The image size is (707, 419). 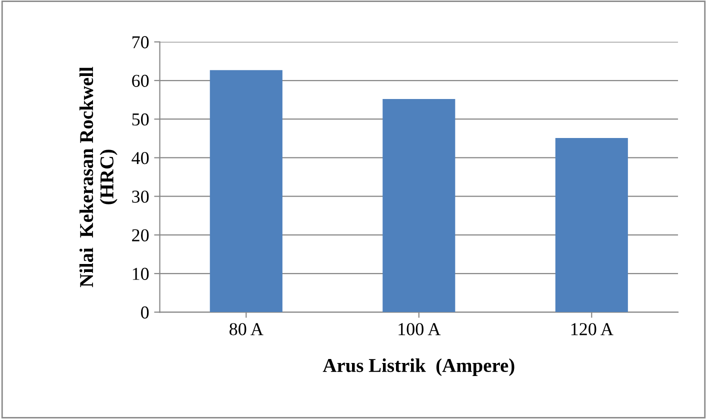 What do you see at coordinates (140, 196) in the screenshot?
I see `y-tick-label: 30` at bounding box center [140, 196].